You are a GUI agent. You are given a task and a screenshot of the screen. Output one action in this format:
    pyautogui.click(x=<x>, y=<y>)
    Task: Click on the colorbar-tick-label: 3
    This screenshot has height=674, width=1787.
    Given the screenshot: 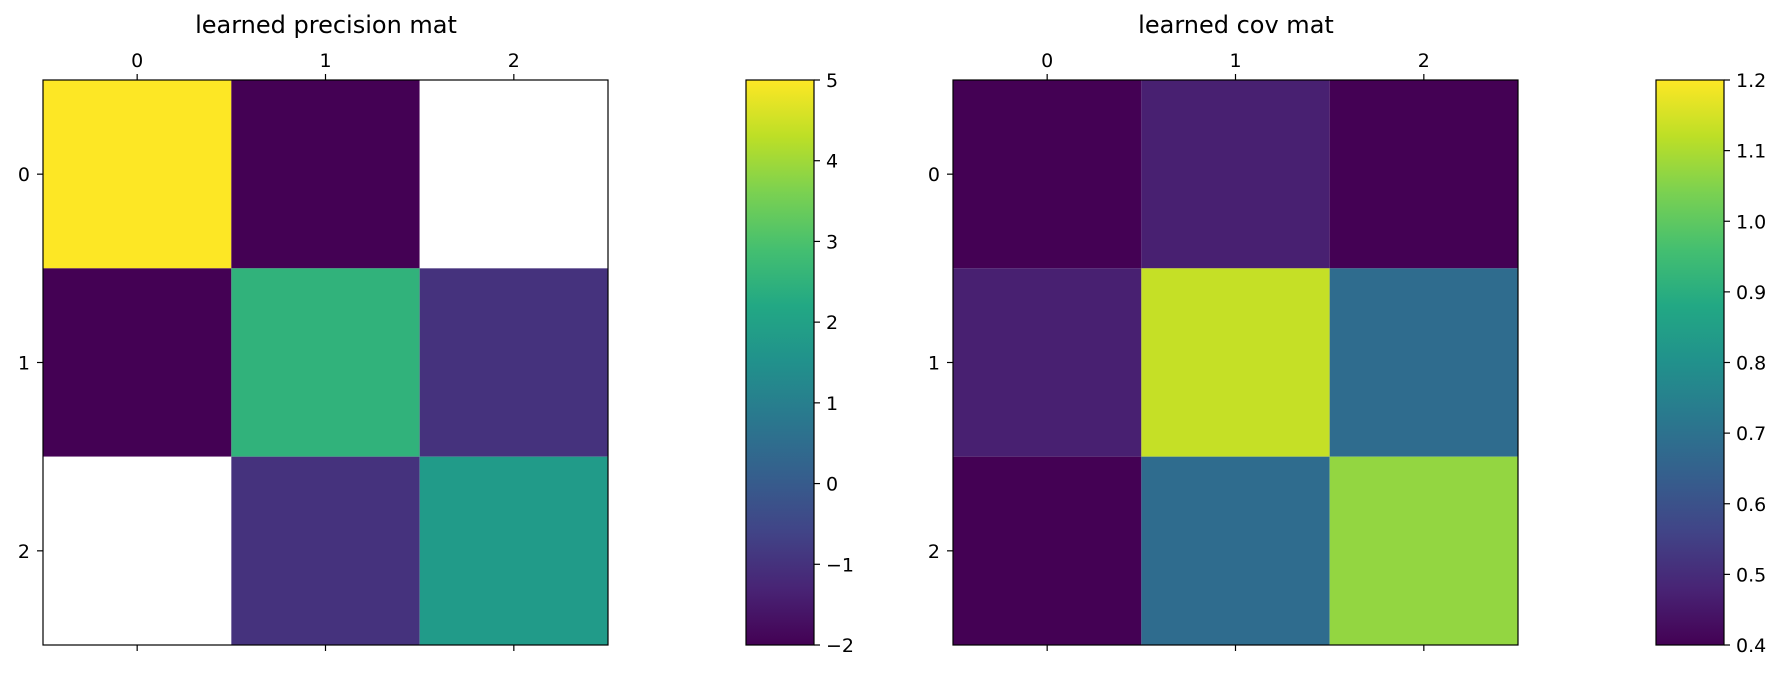 What is the action you would take?
    pyautogui.click(x=832, y=242)
    